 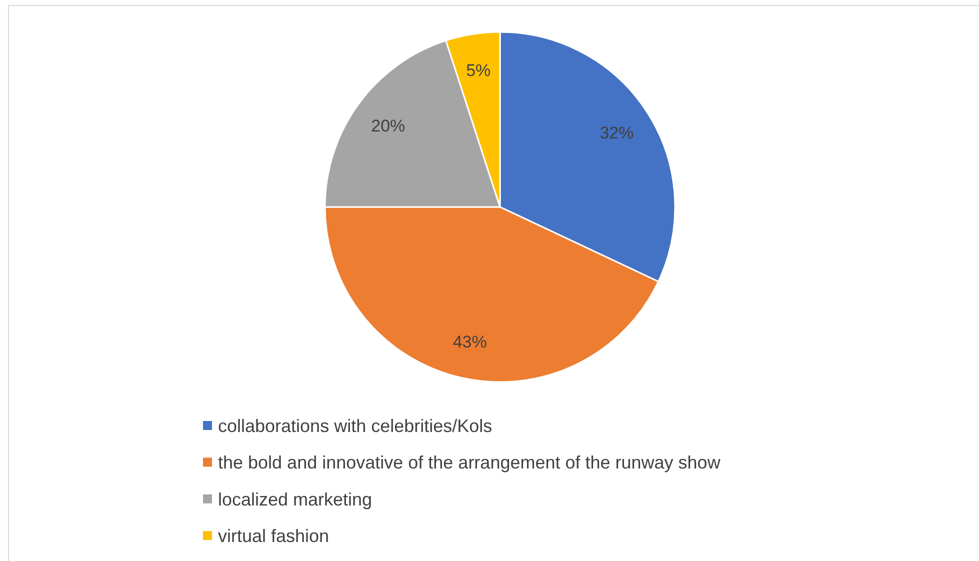 I want to click on data-label: 32%, so click(x=617, y=132).